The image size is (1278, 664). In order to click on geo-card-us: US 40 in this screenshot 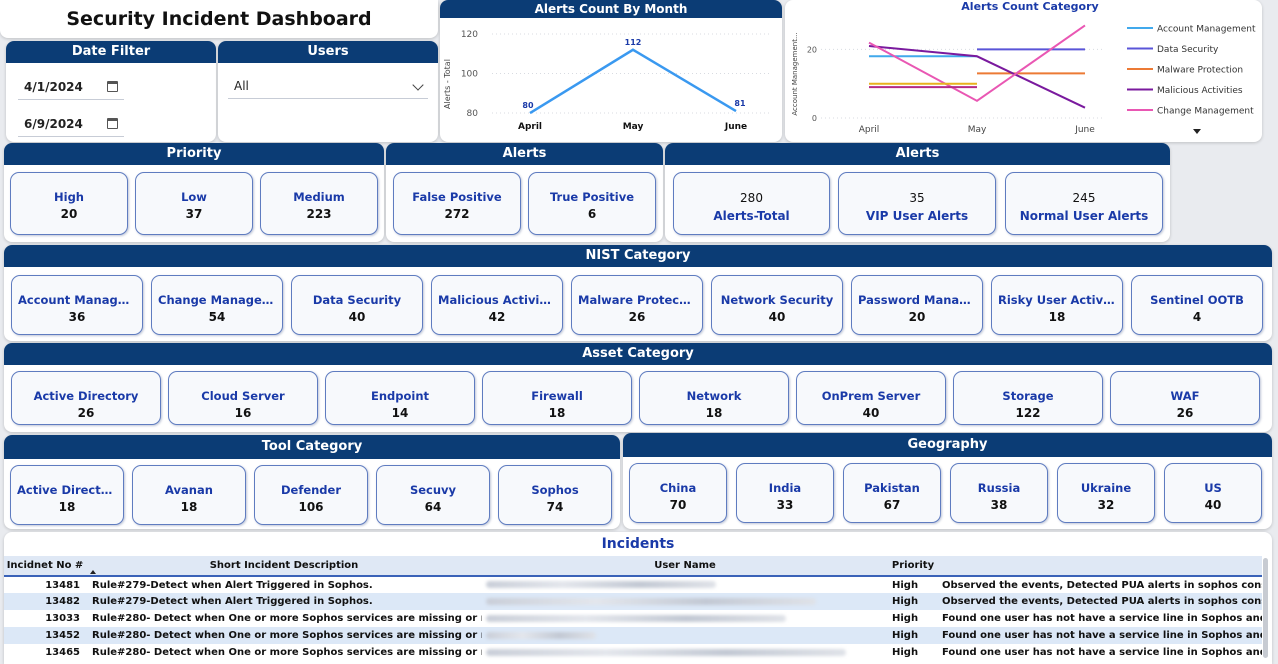, I will do `click(1213, 493)`.